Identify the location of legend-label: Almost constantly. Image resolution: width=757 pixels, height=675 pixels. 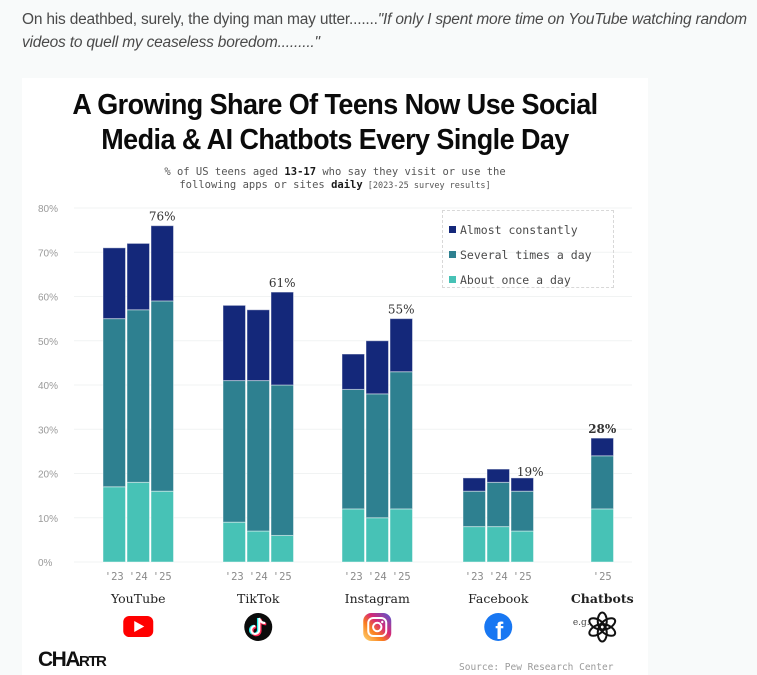
(519, 229).